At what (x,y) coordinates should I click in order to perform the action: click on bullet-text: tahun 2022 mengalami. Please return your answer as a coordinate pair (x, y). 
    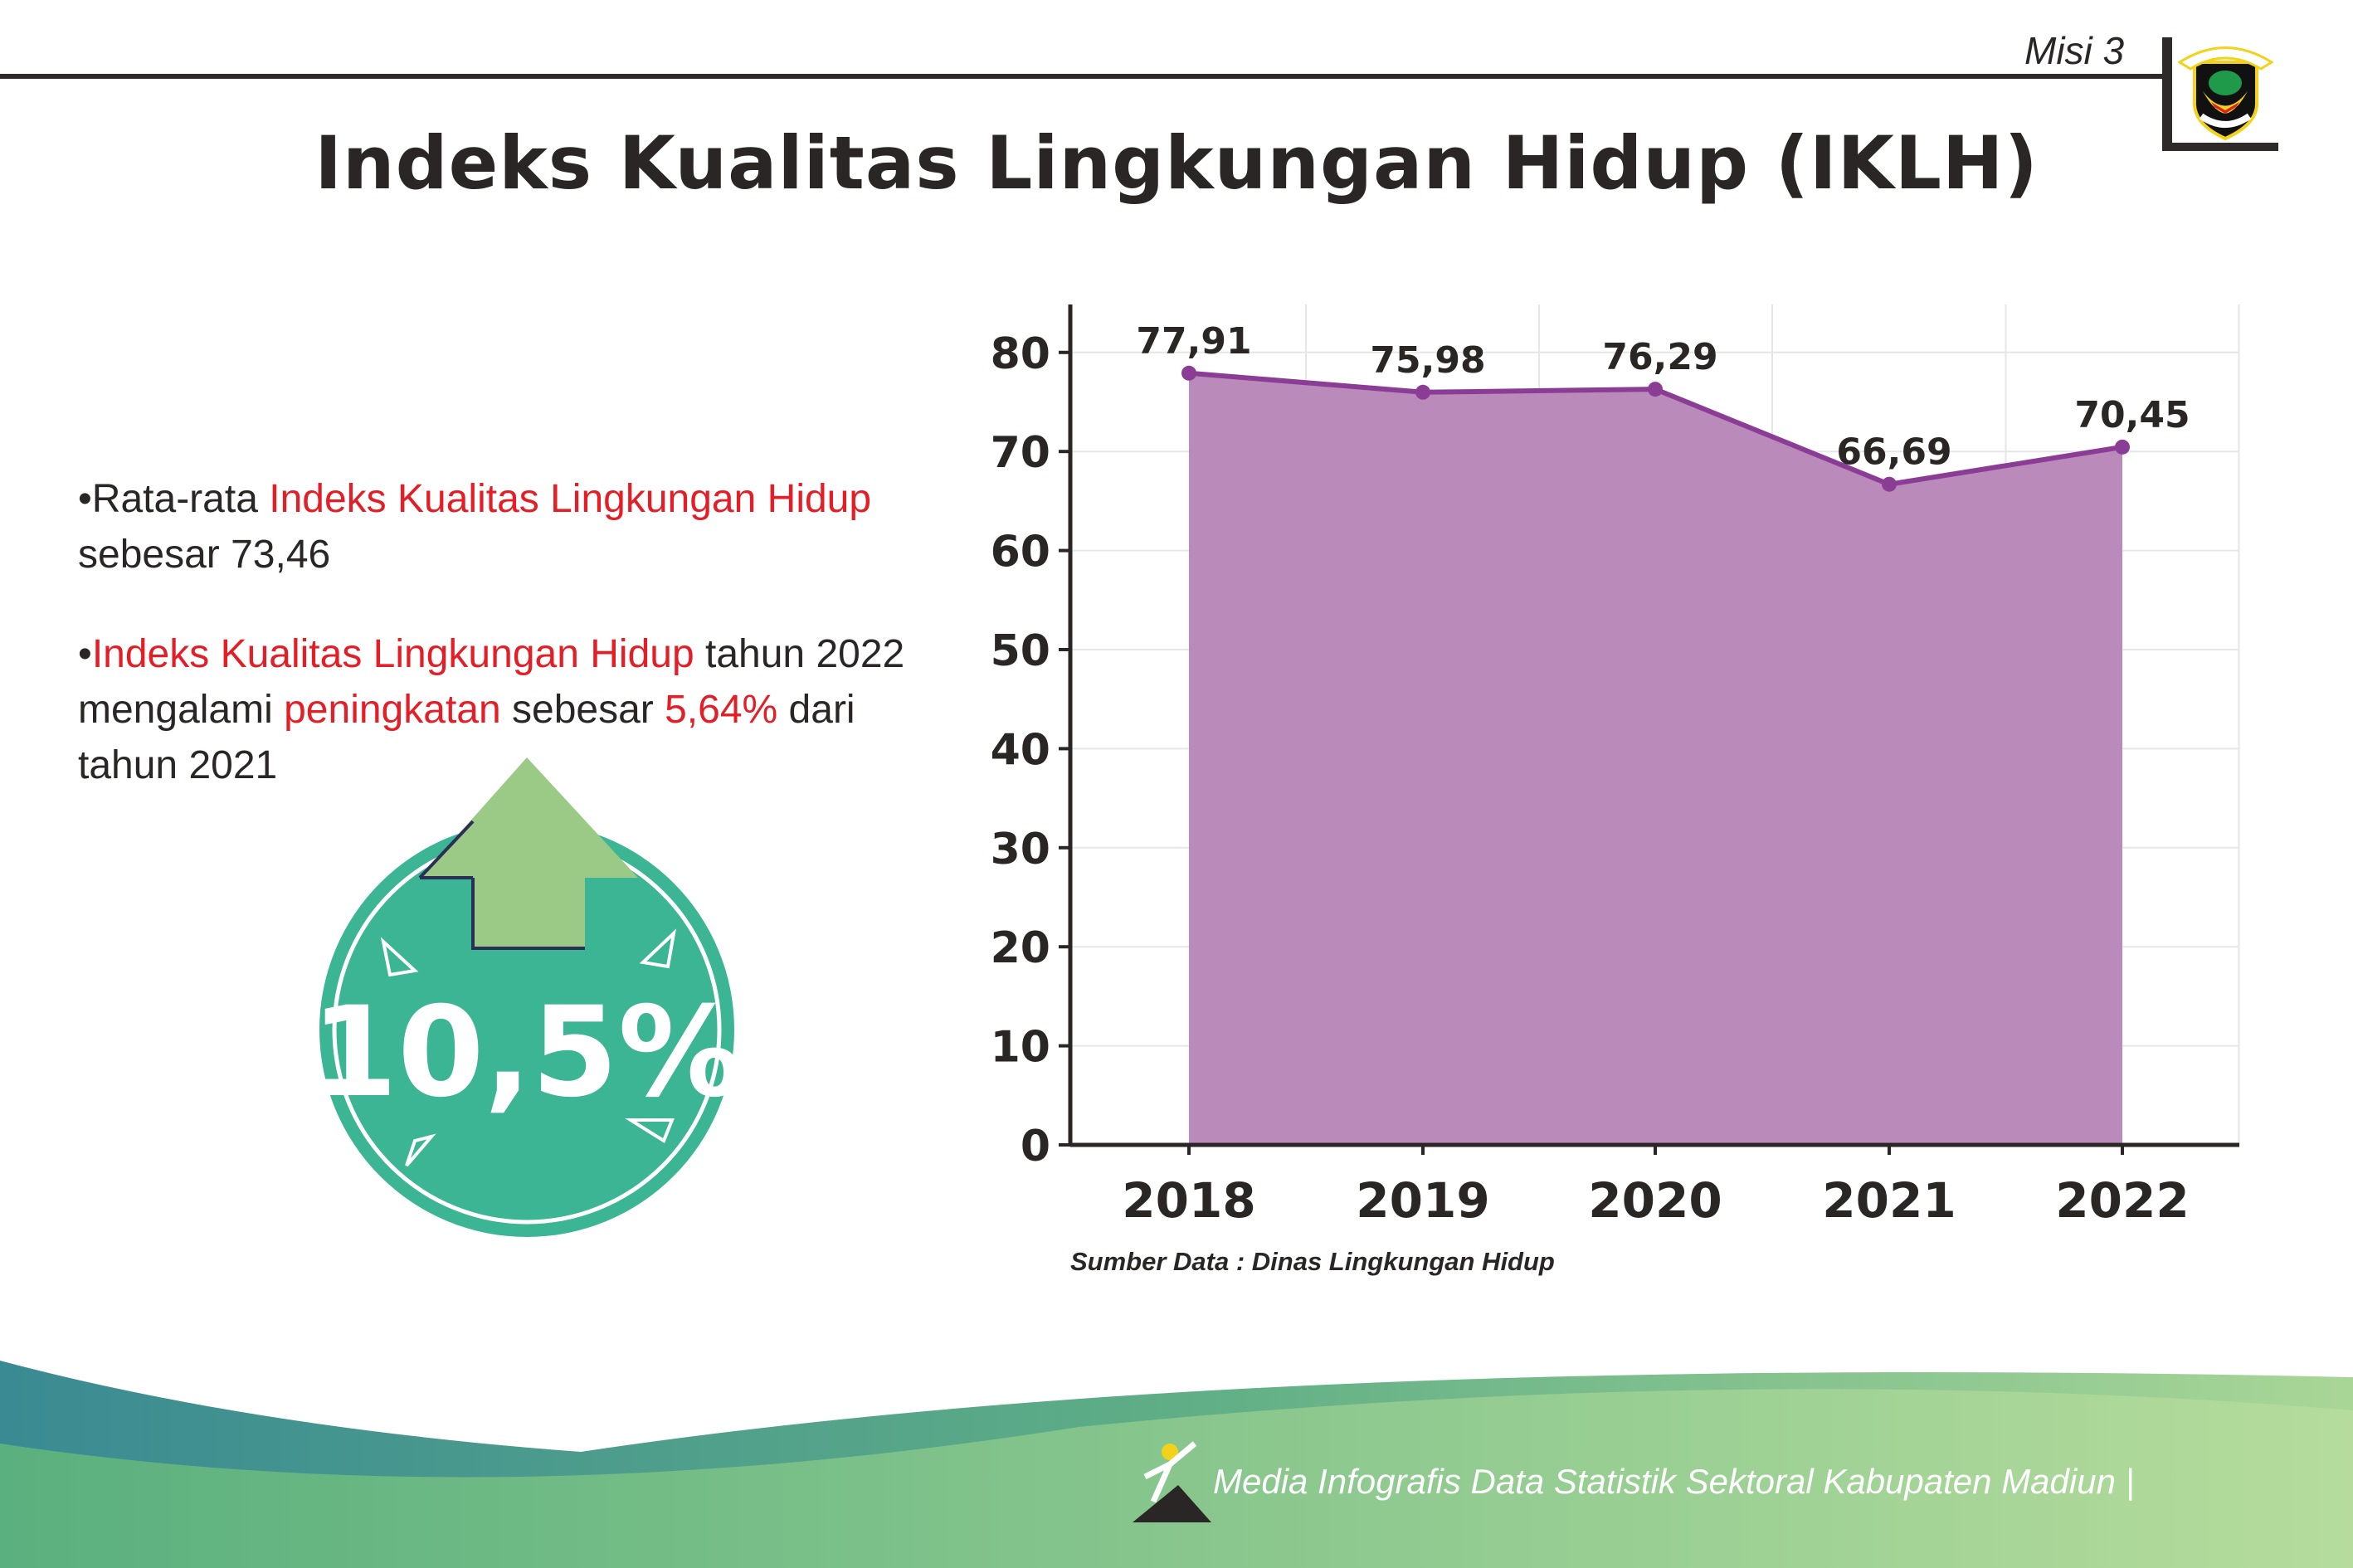
    Looking at the image, I should click on (491, 682).